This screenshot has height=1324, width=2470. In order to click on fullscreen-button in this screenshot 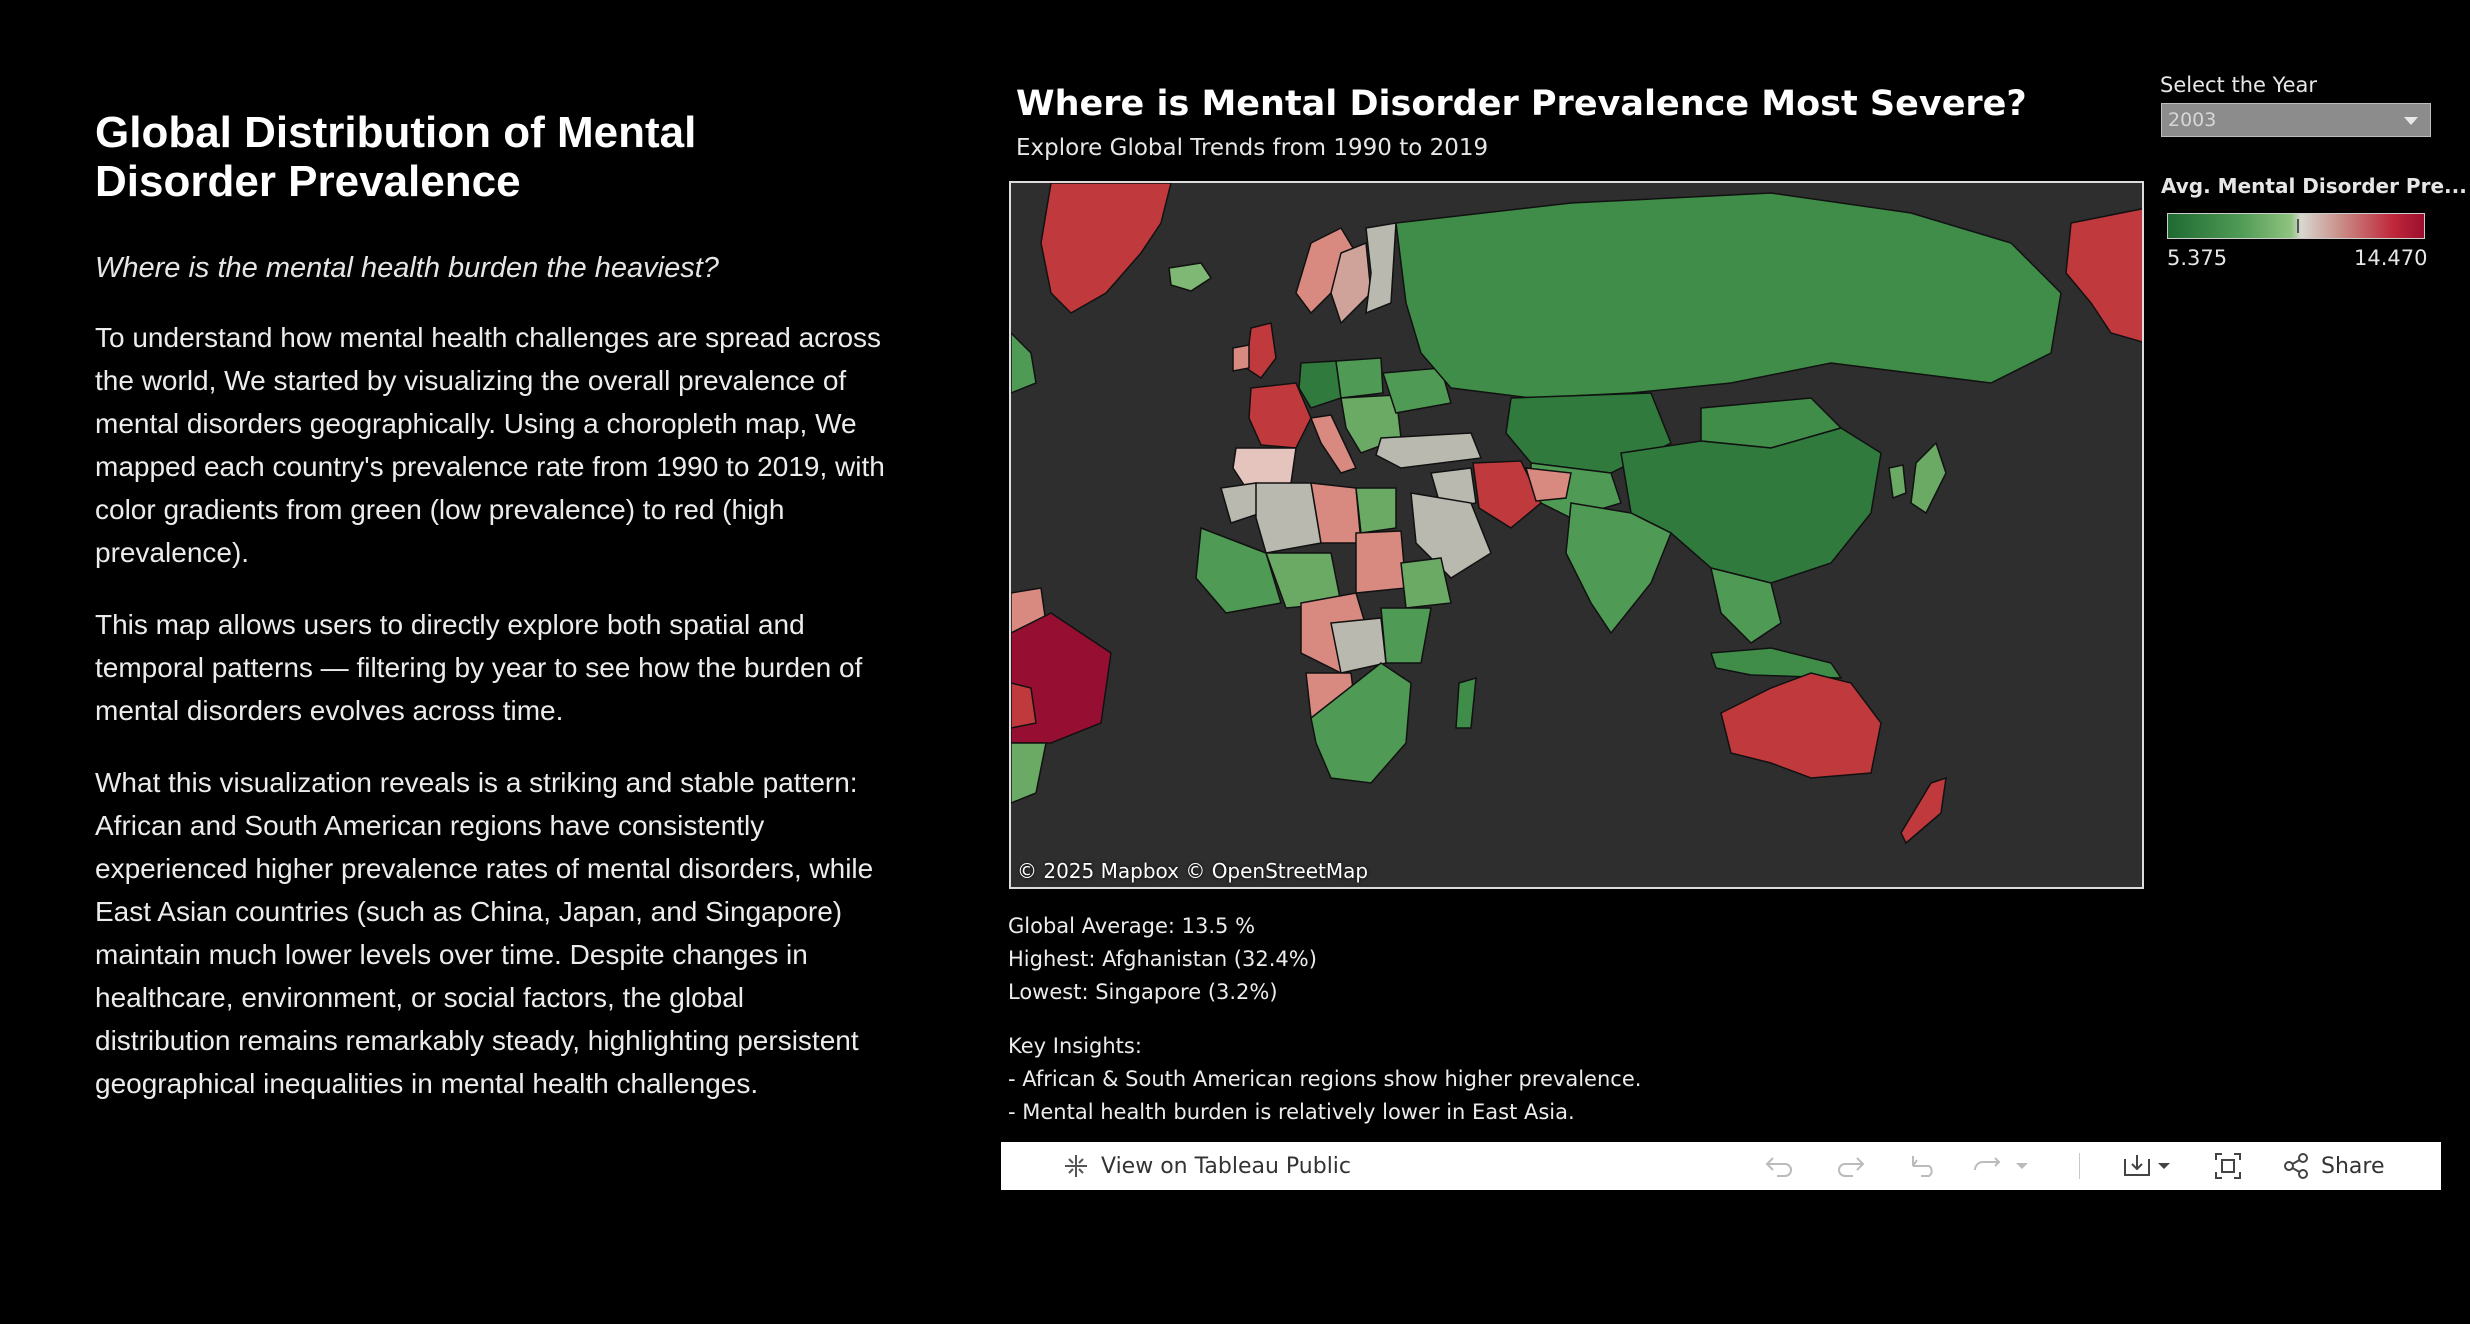, I will do `click(2228, 1166)`.